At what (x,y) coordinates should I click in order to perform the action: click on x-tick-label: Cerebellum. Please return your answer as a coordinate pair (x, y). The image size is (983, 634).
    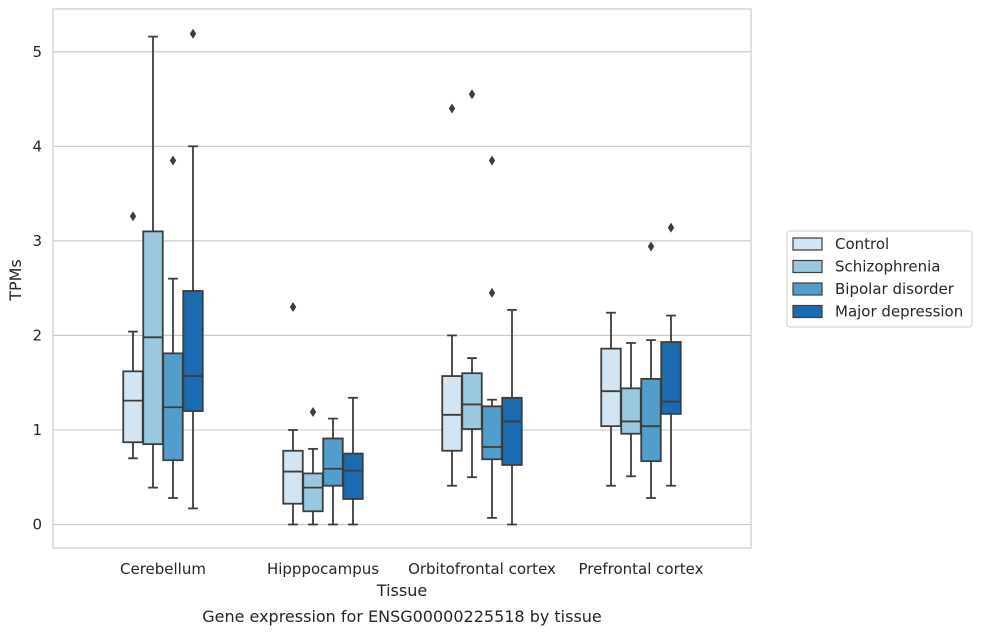
    Looking at the image, I should click on (163, 569).